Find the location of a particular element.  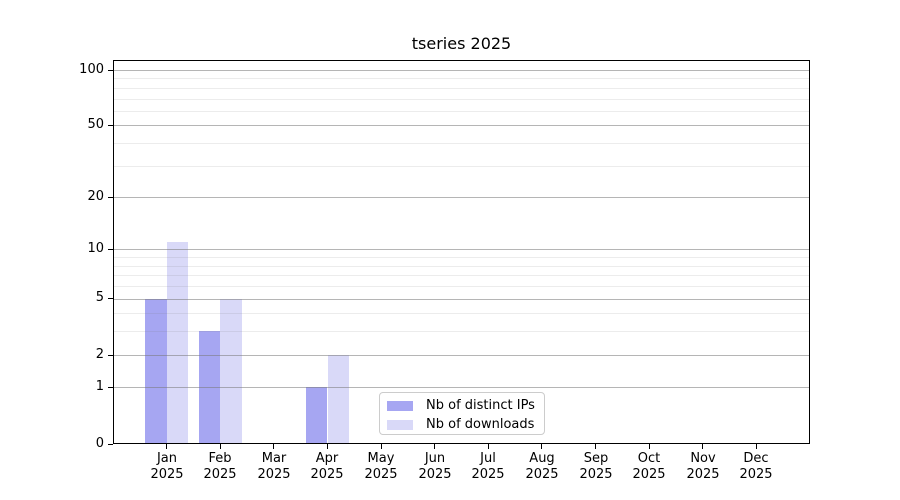

y-tick-label-5: 5 is located at coordinates (99, 297).